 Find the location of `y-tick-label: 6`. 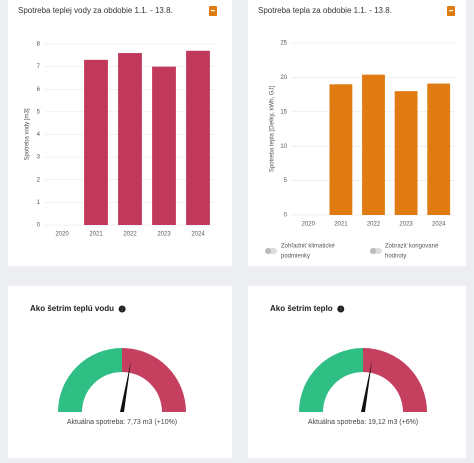

y-tick-label: 6 is located at coordinates (39, 90).